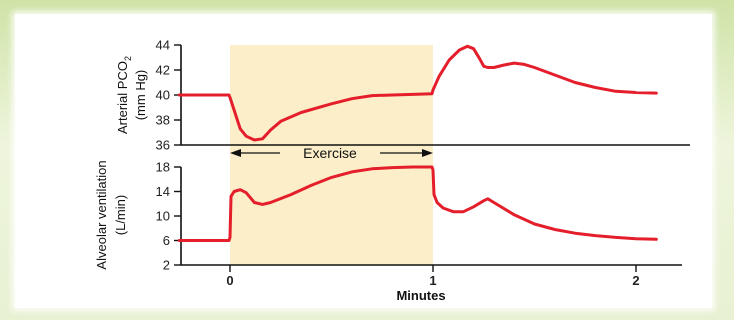  I want to click on x-tick-label: 2, so click(635, 280).